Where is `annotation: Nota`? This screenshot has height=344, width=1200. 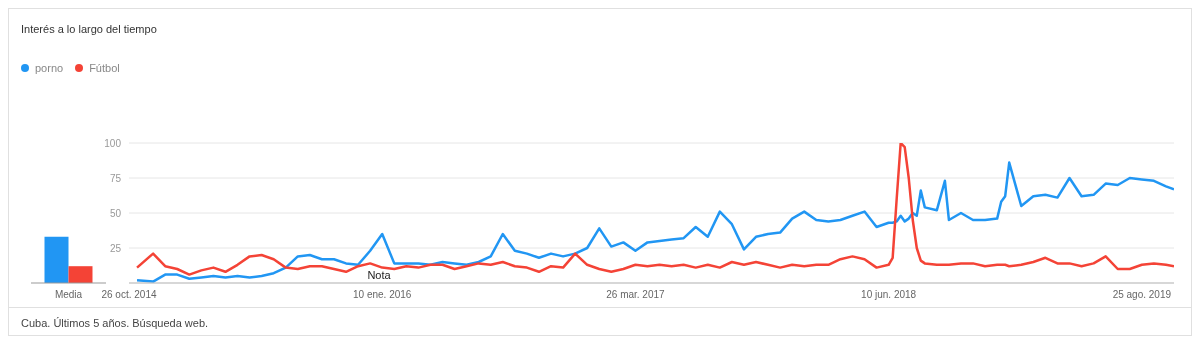 annotation: Nota is located at coordinates (379, 275).